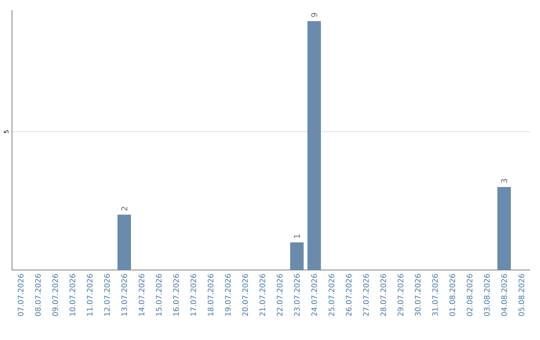 The width and height of the screenshot is (540, 340). Describe the element at coordinates (297, 236) in the screenshot. I see `data-label: 1` at that location.